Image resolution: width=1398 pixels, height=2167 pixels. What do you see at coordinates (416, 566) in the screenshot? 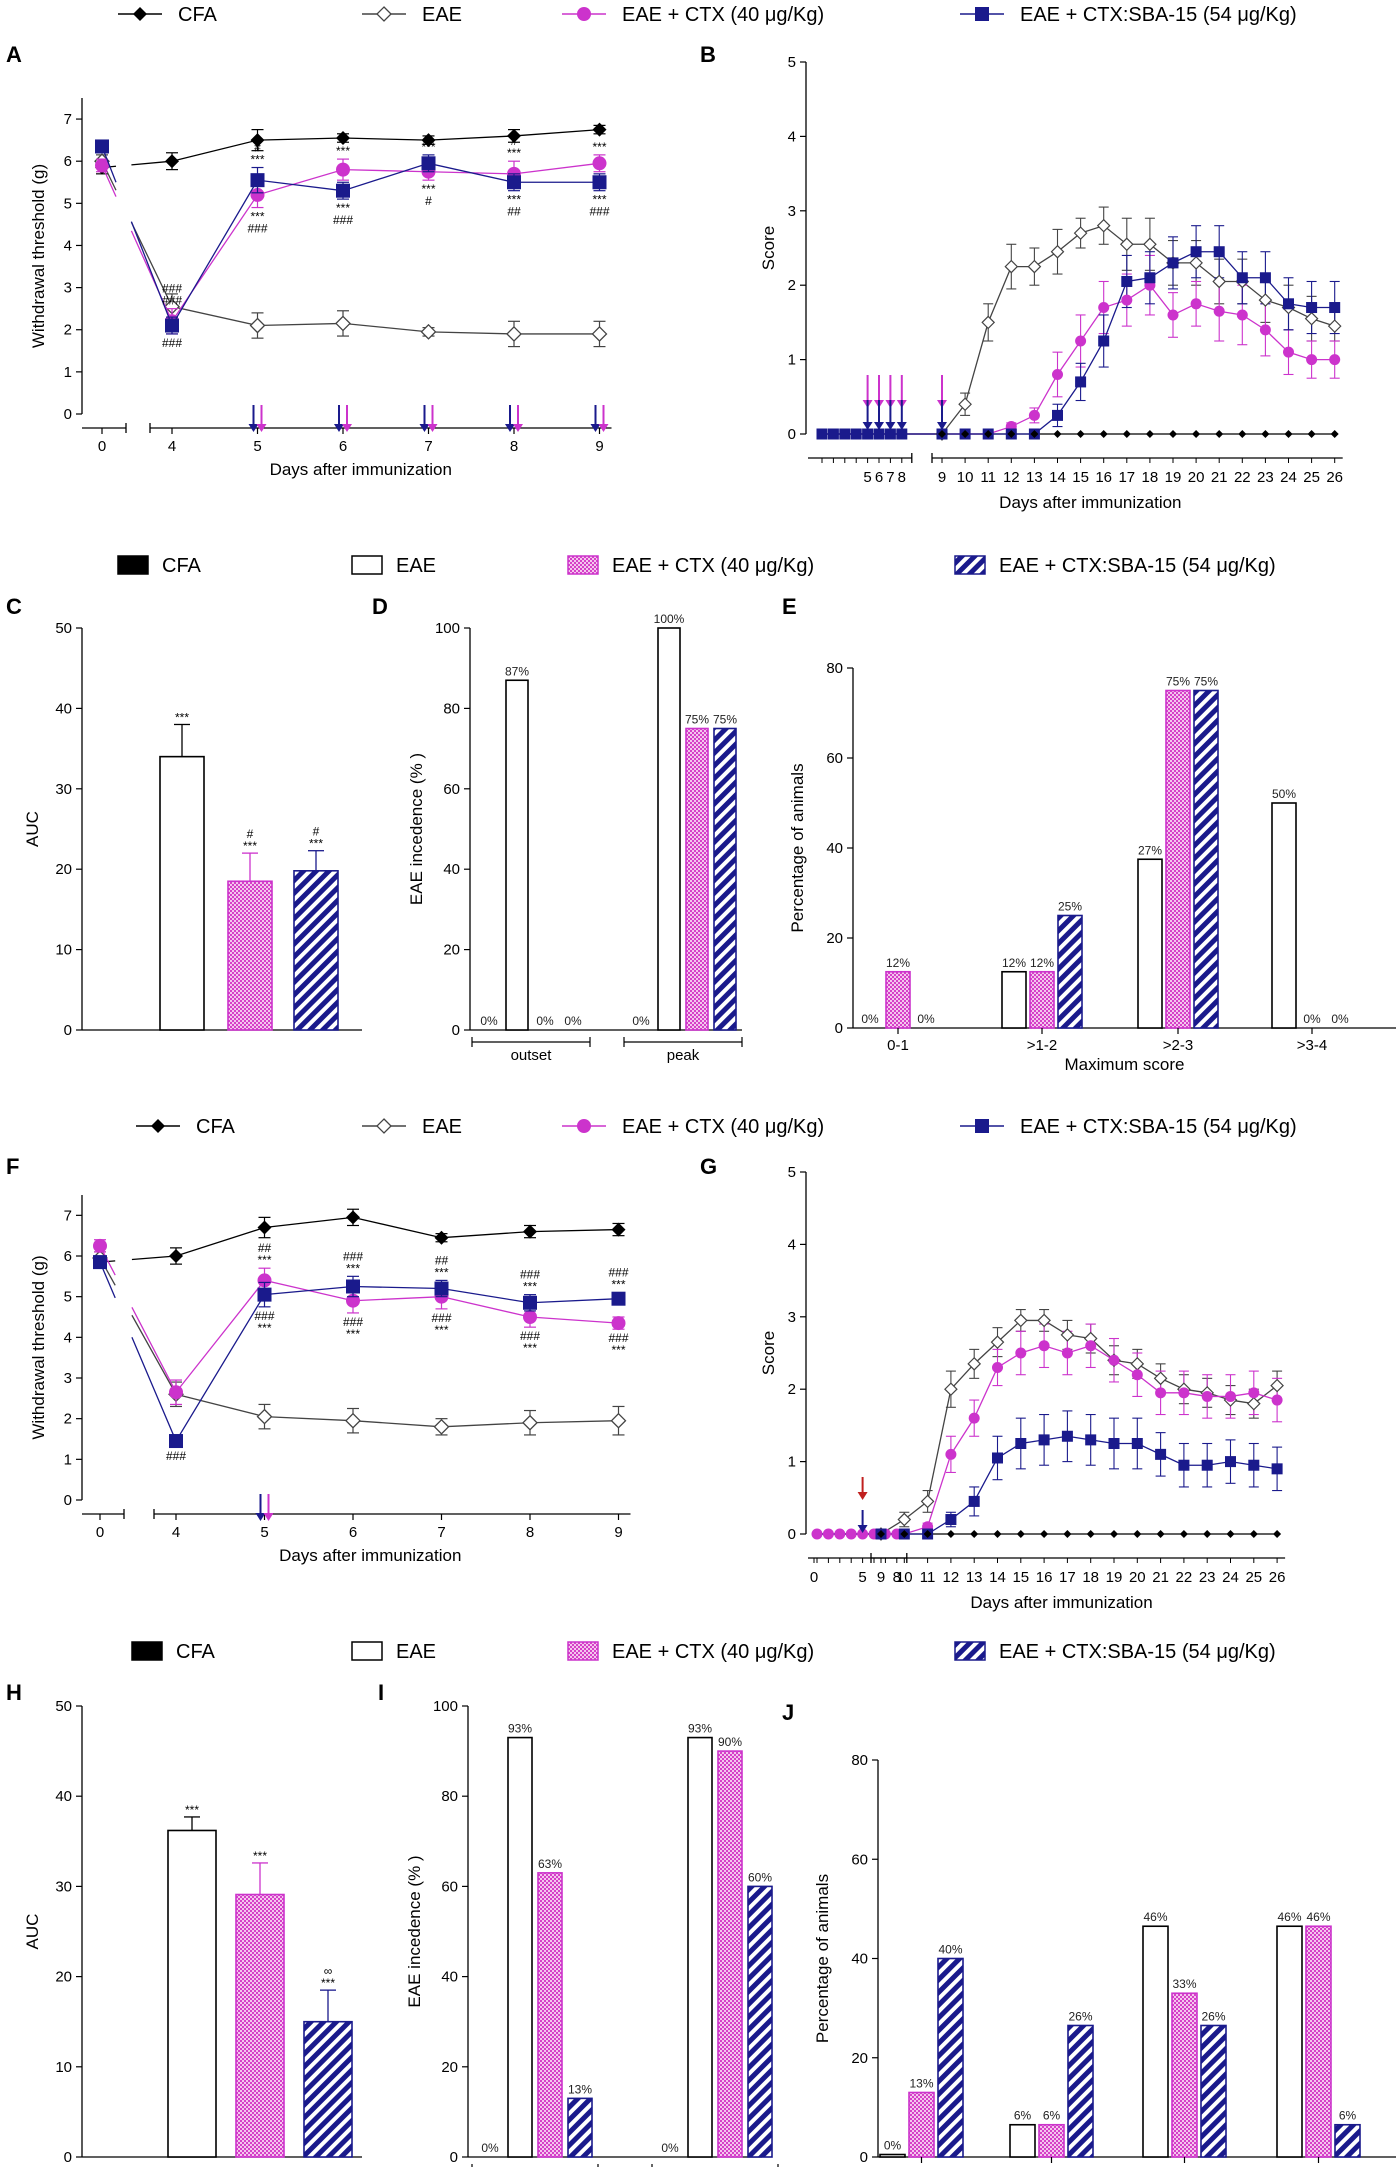
I see `legend-label: EAE` at bounding box center [416, 566].